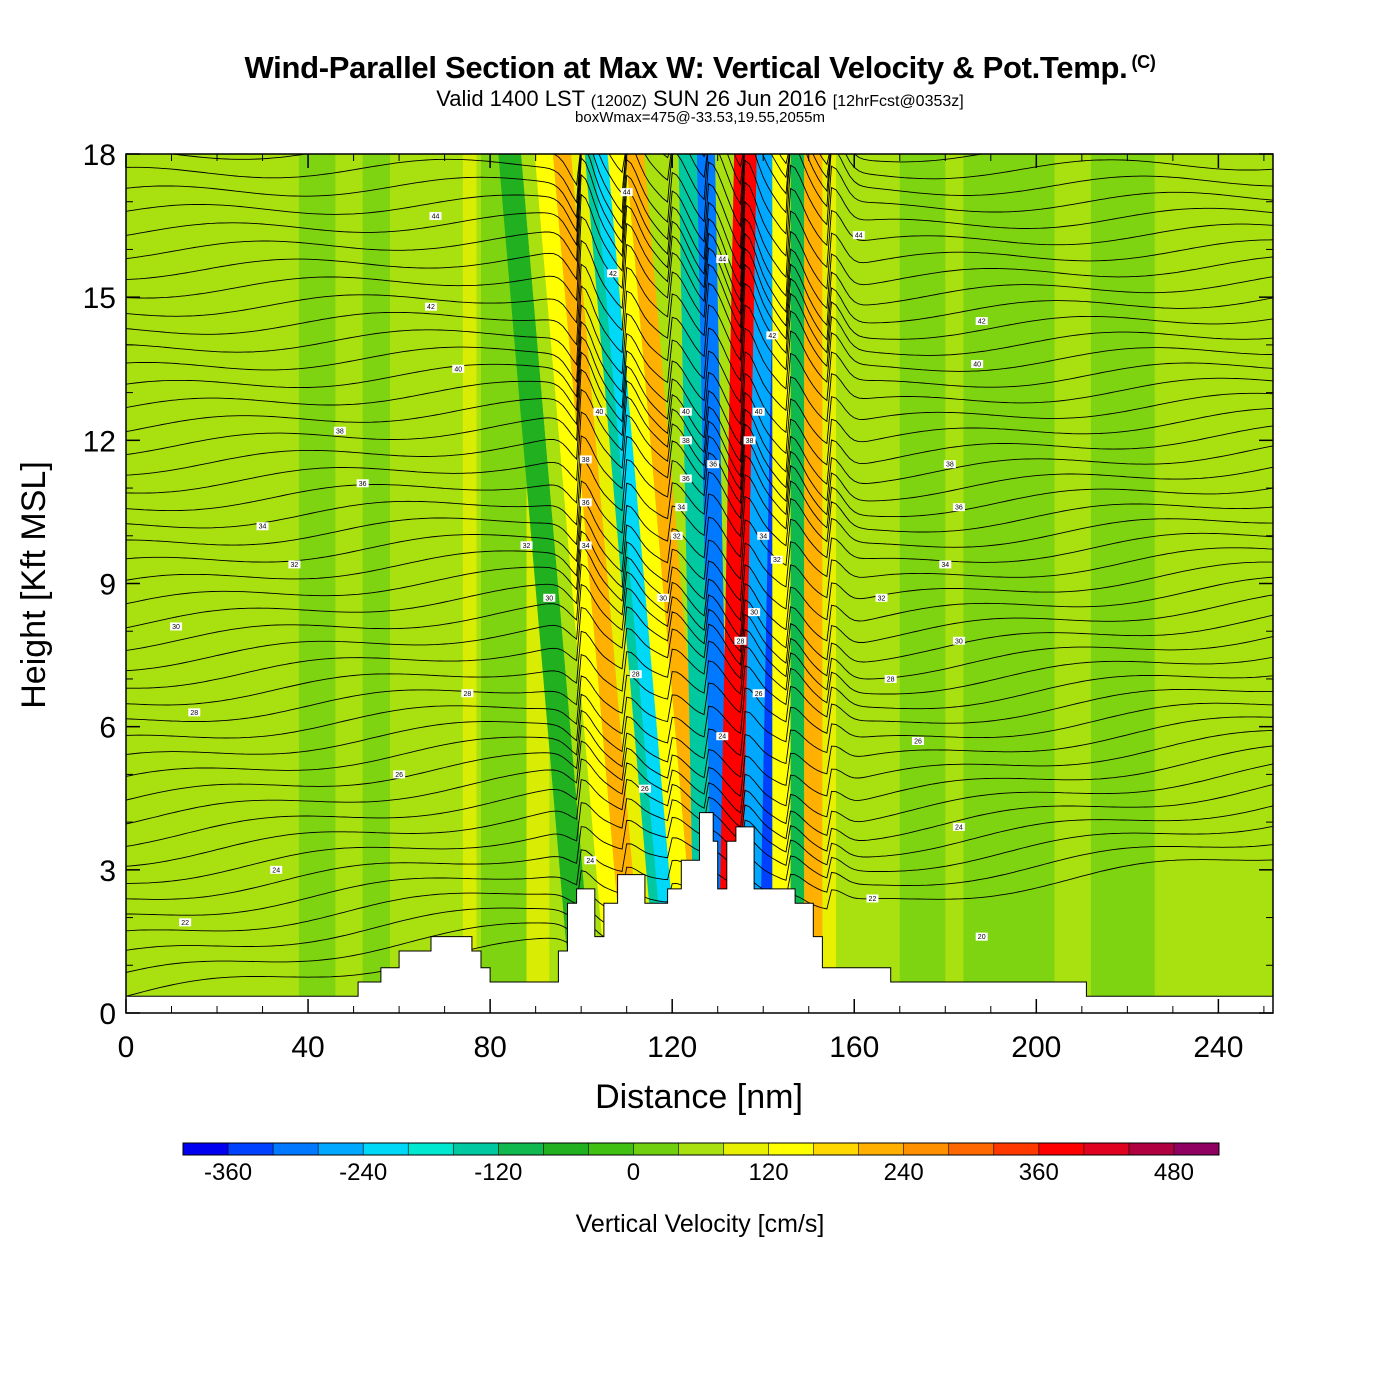 This screenshot has height=1400, width=1400. I want to click on colorbar-tick-label: -240, so click(363, 1172).